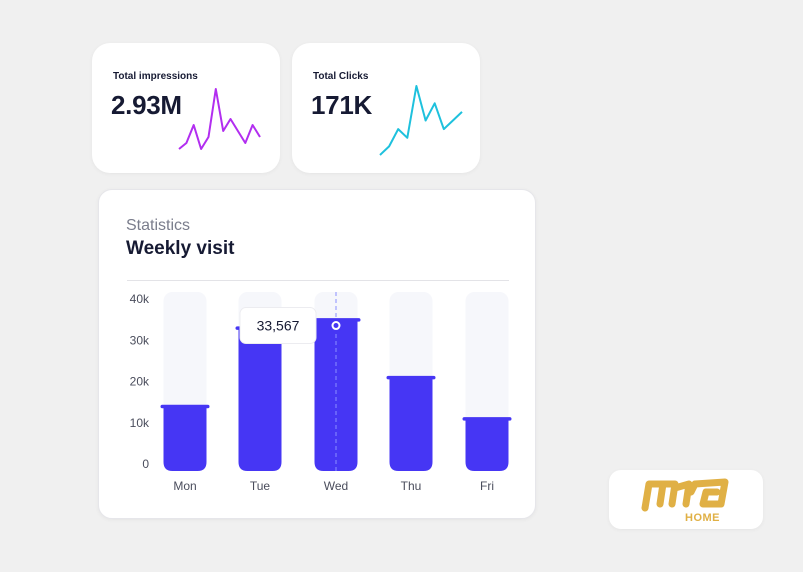 The height and width of the screenshot is (572, 803). Describe the element at coordinates (145, 464) in the screenshot. I see `y-tick-label: 0` at that location.